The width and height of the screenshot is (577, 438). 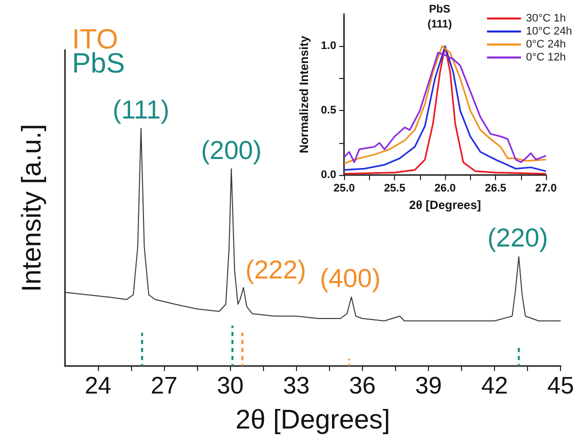 What do you see at coordinates (549, 32) in the screenshot?
I see `legend-label: 10°C 24h` at bounding box center [549, 32].